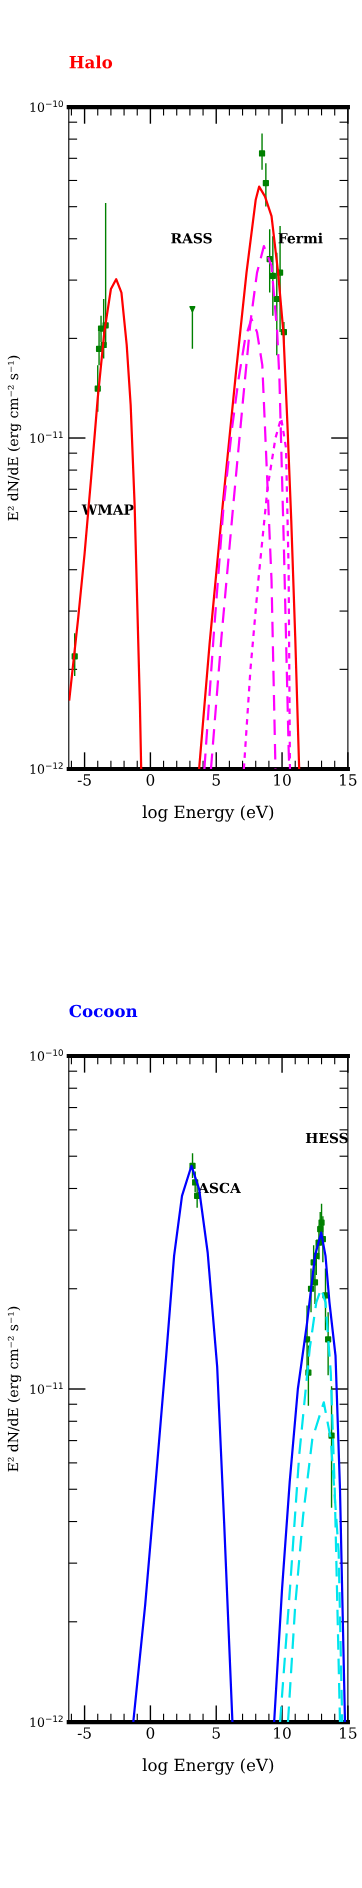 The image size is (362, 1888). I want to click on chart-title: Cocoon, so click(103, 1011).